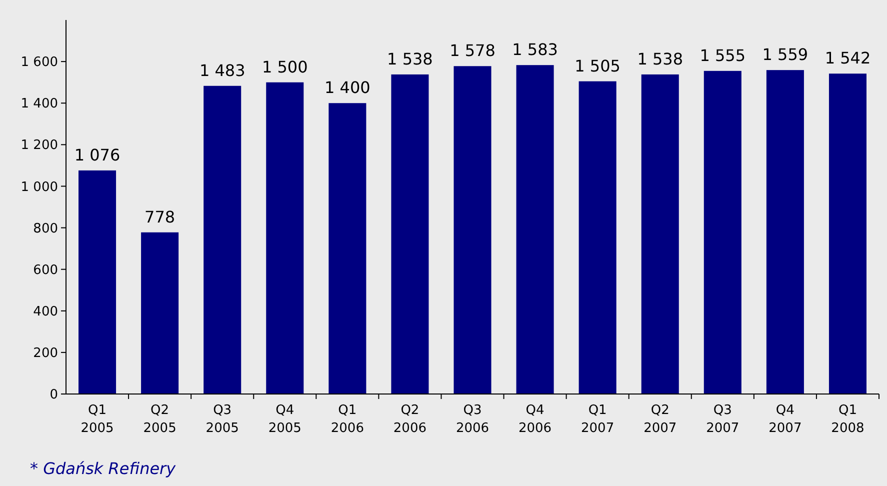 The height and width of the screenshot is (486, 887). What do you see at coordinates (285, 66) in the screenshot?
I see `data-label: 1 500` at bounding box center [285, 66].